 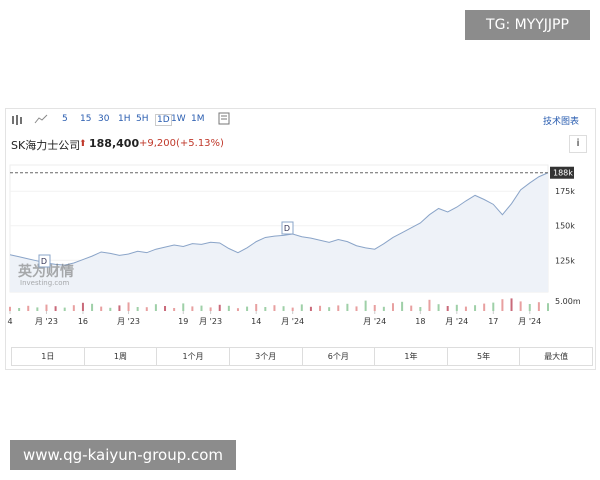 What do you see at coordinates (158, 143) in the screenshot?
I see `change: +9,200` at bounding box center [158, 143].